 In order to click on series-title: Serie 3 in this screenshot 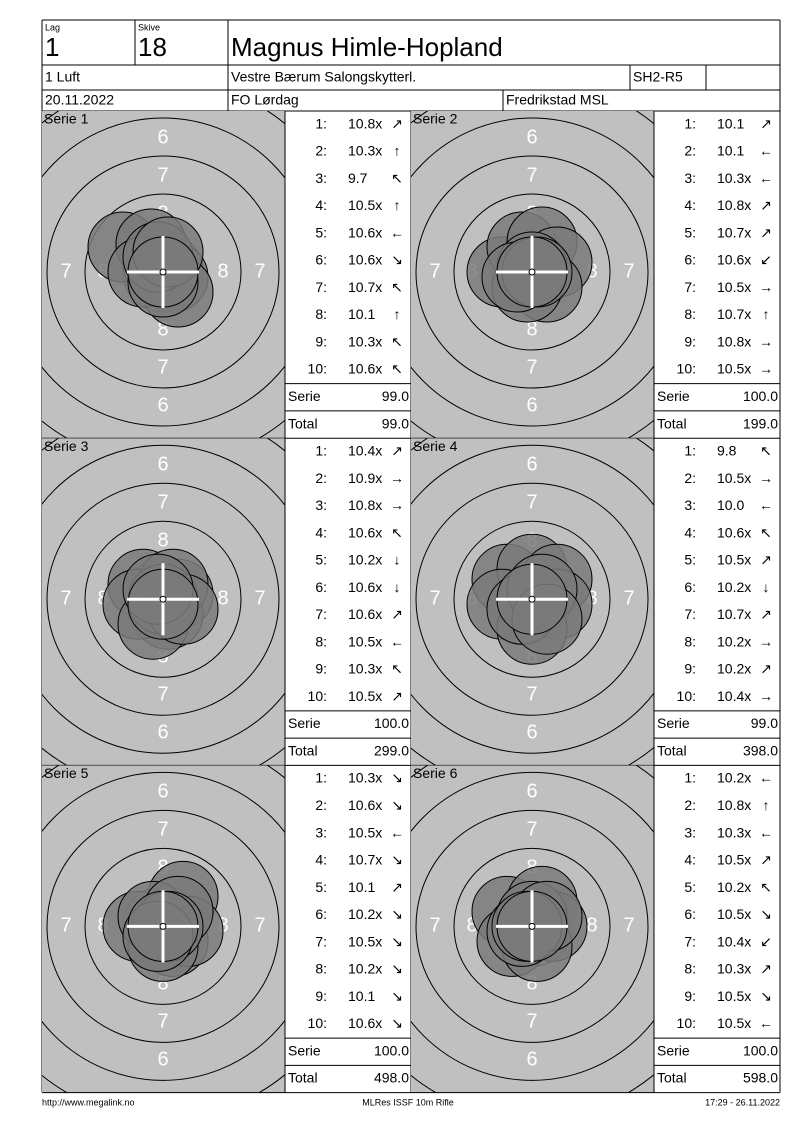, I will do `click(66, 446)`.